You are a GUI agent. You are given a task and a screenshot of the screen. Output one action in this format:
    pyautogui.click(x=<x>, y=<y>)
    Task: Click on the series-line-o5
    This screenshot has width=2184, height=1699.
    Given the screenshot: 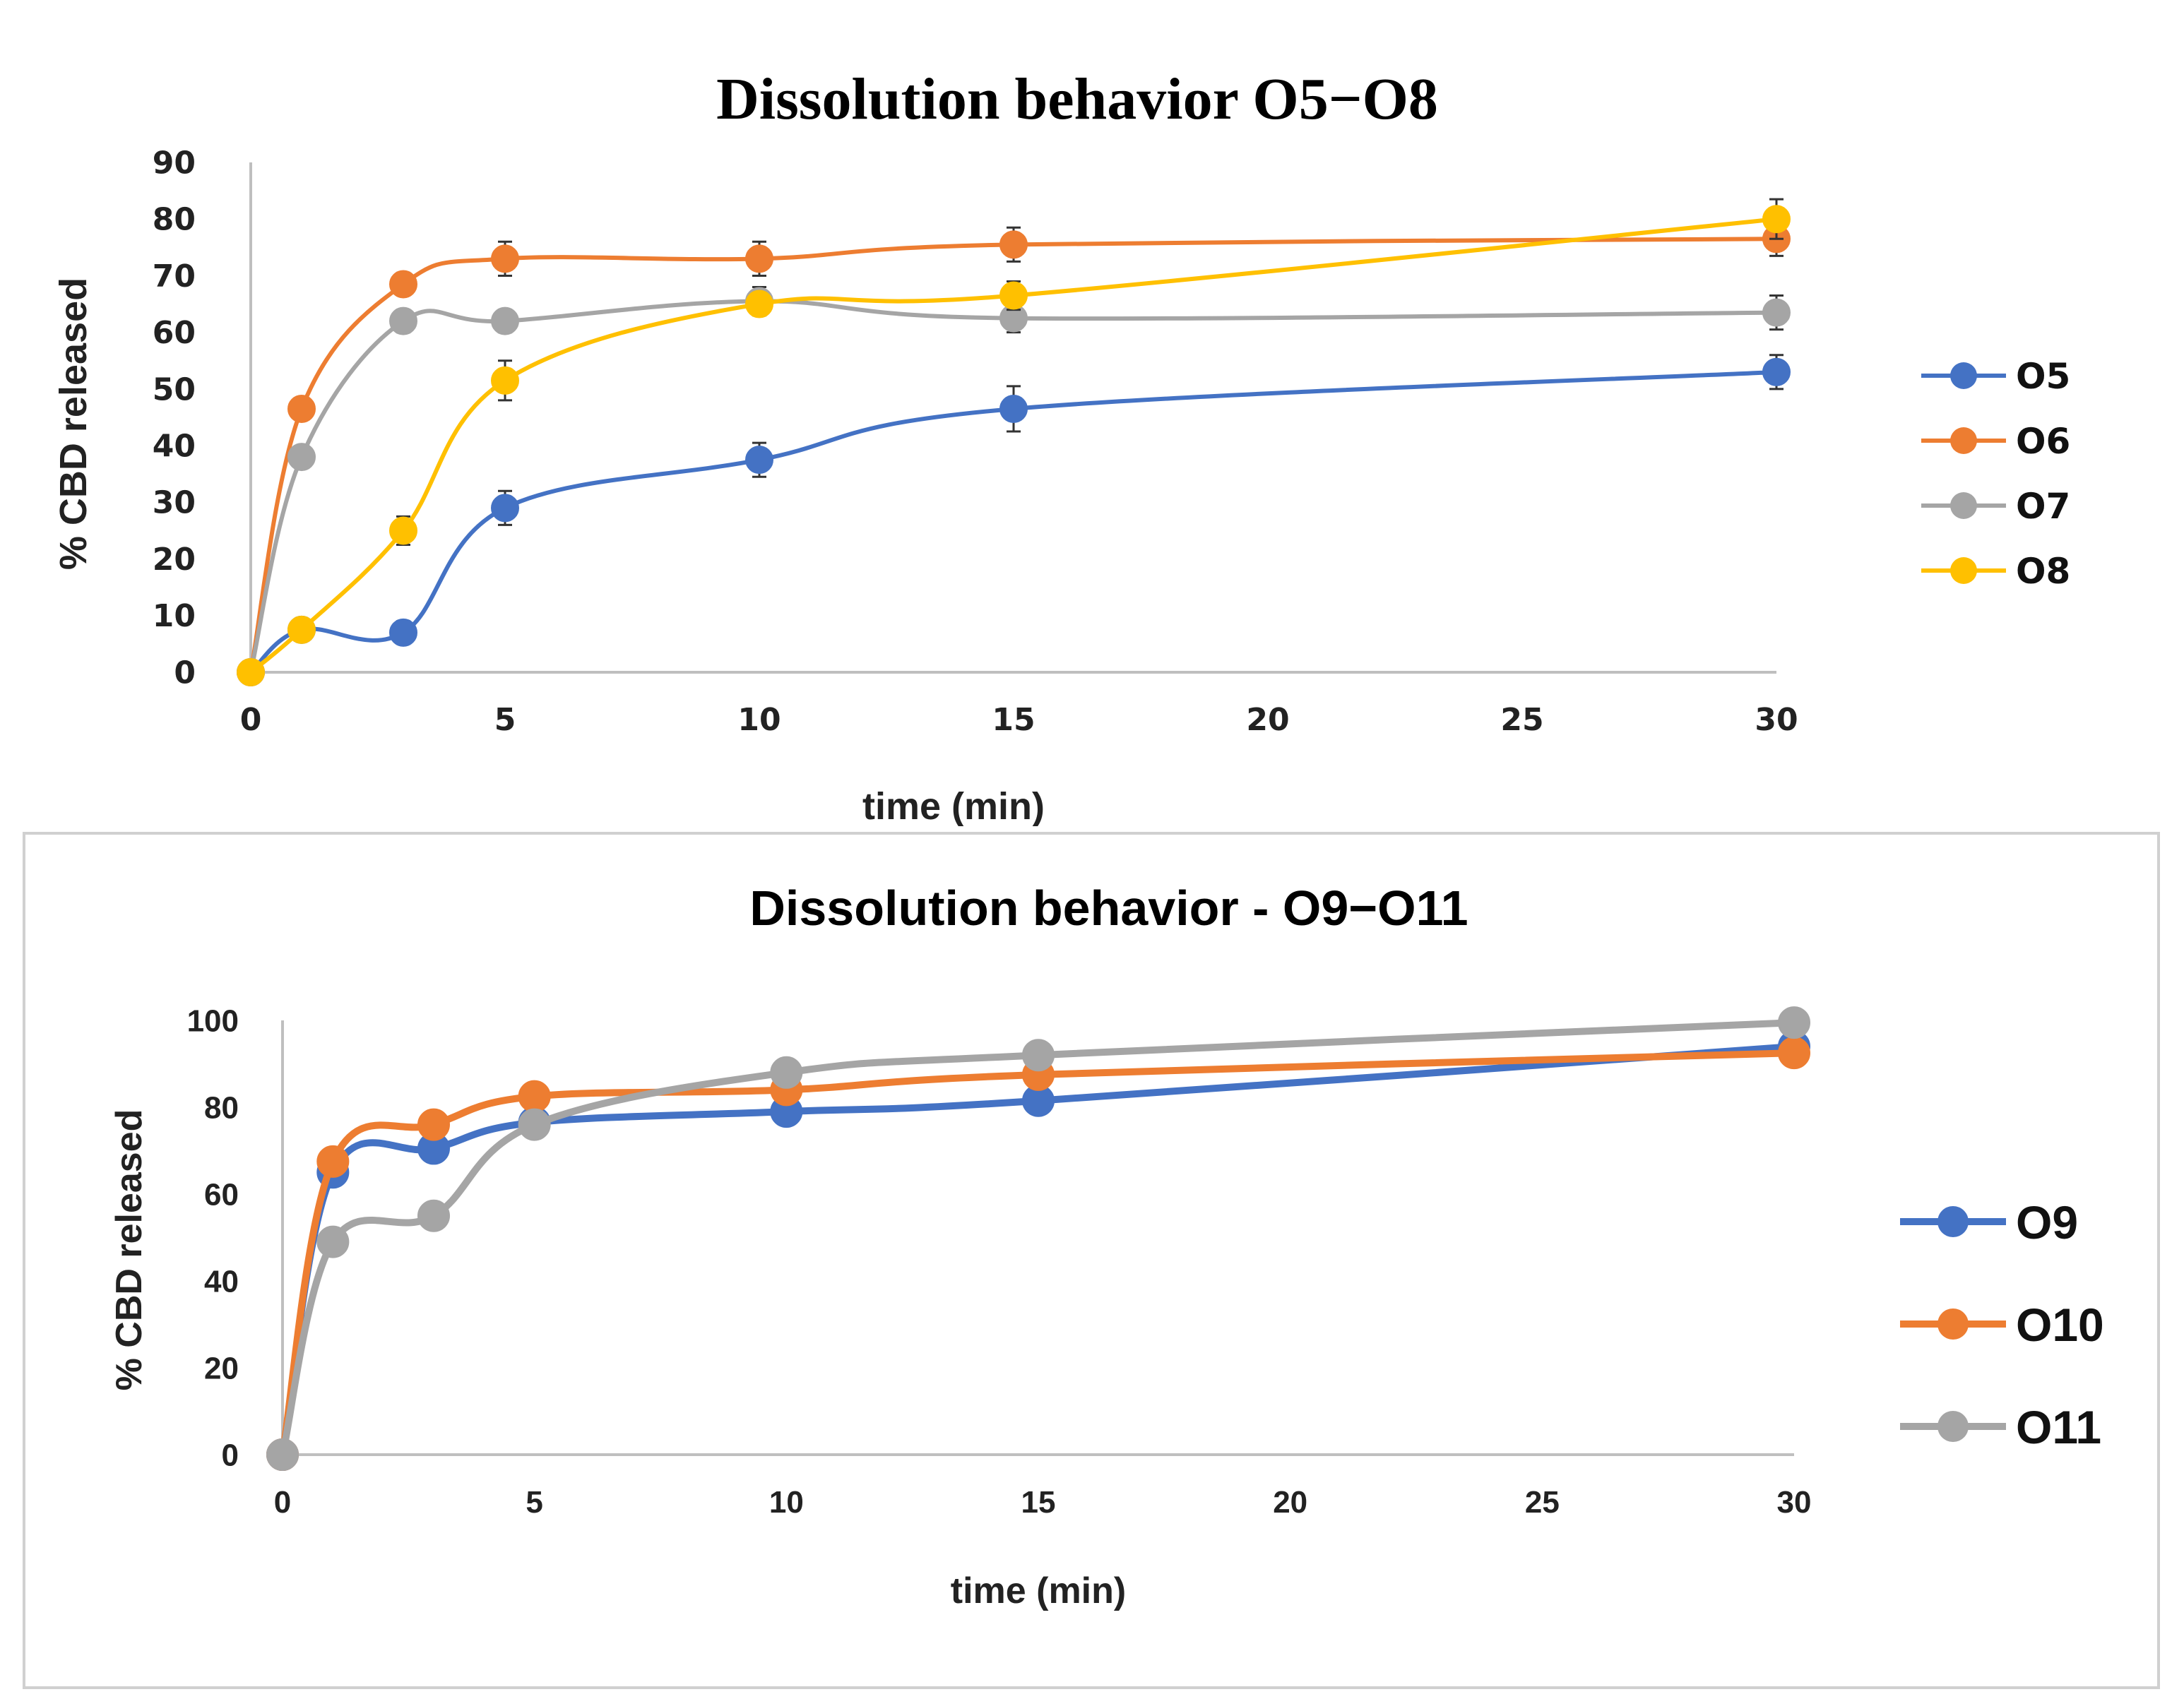 What is the action you would take?
    pyautogui.click(x=1013, y=521)
    